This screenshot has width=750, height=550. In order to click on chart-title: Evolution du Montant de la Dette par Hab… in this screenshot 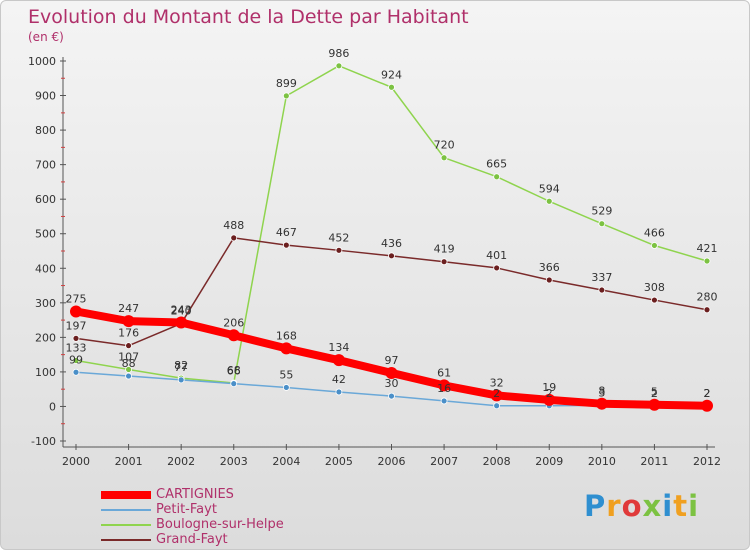, I will do `click(248, 17)`.